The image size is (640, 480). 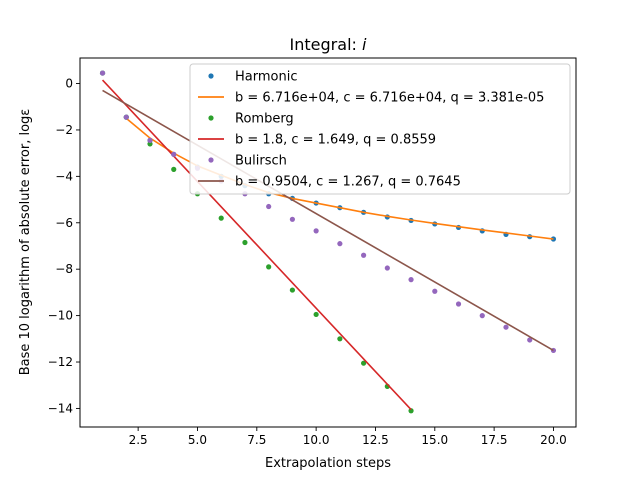 What do you see at coordinates (364, 44) in the screenshot?
I see `chart-title-variable: i` at bounding box center [364, 44].